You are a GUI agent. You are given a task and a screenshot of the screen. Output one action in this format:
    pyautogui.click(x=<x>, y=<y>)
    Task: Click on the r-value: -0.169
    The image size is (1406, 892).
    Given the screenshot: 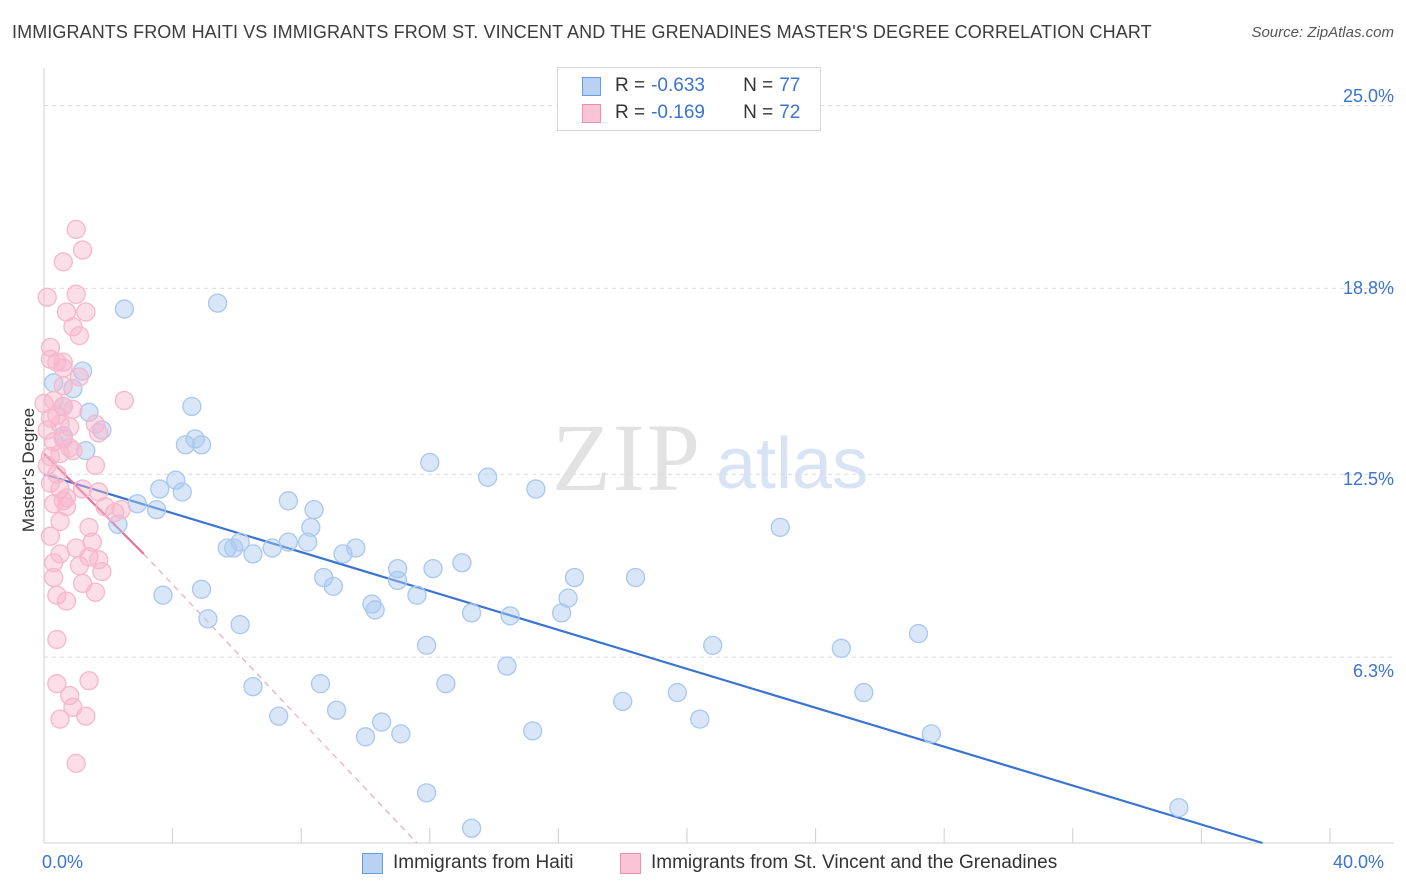 What is the action you would take?
    pyautogui.click(x=678, y=112)
    